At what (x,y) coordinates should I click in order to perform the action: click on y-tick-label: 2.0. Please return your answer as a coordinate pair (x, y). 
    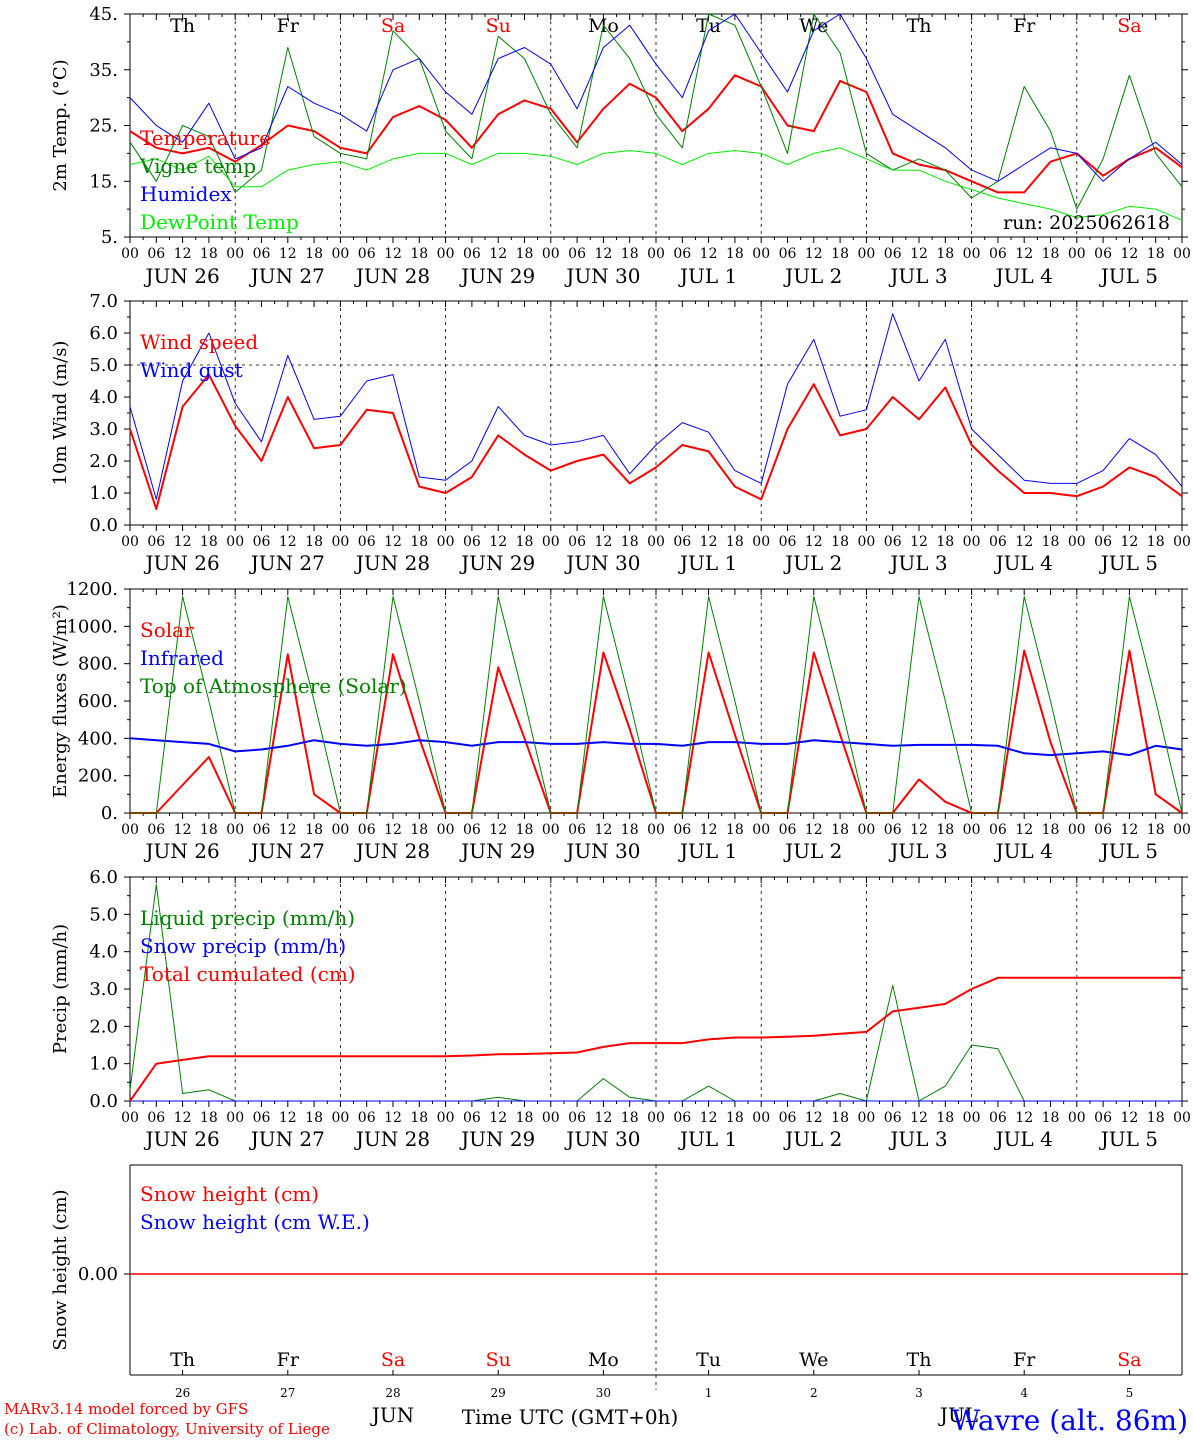
    Looking at the image, I should click on (103, 1026).